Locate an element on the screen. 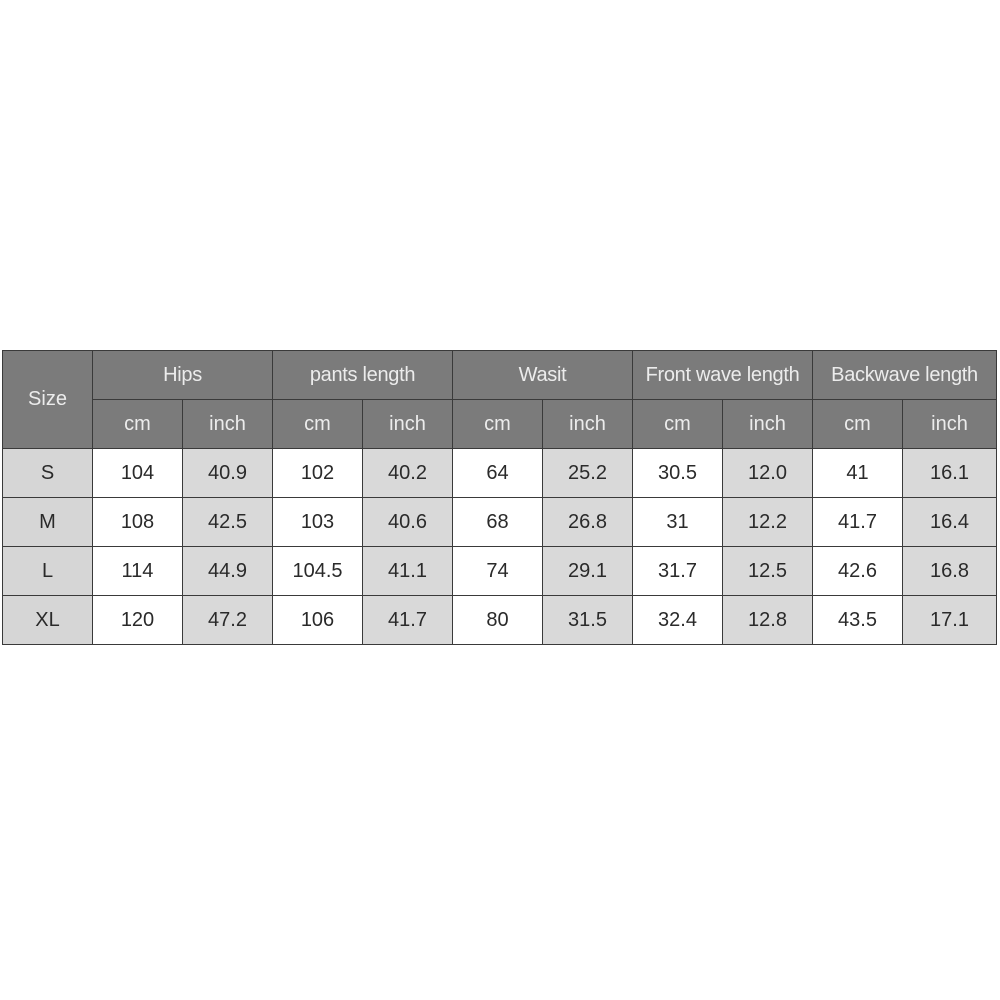 This screenshot has height=1000, width=1000. inch-value-cell: 40.2 is located at coordinates (407, 473).